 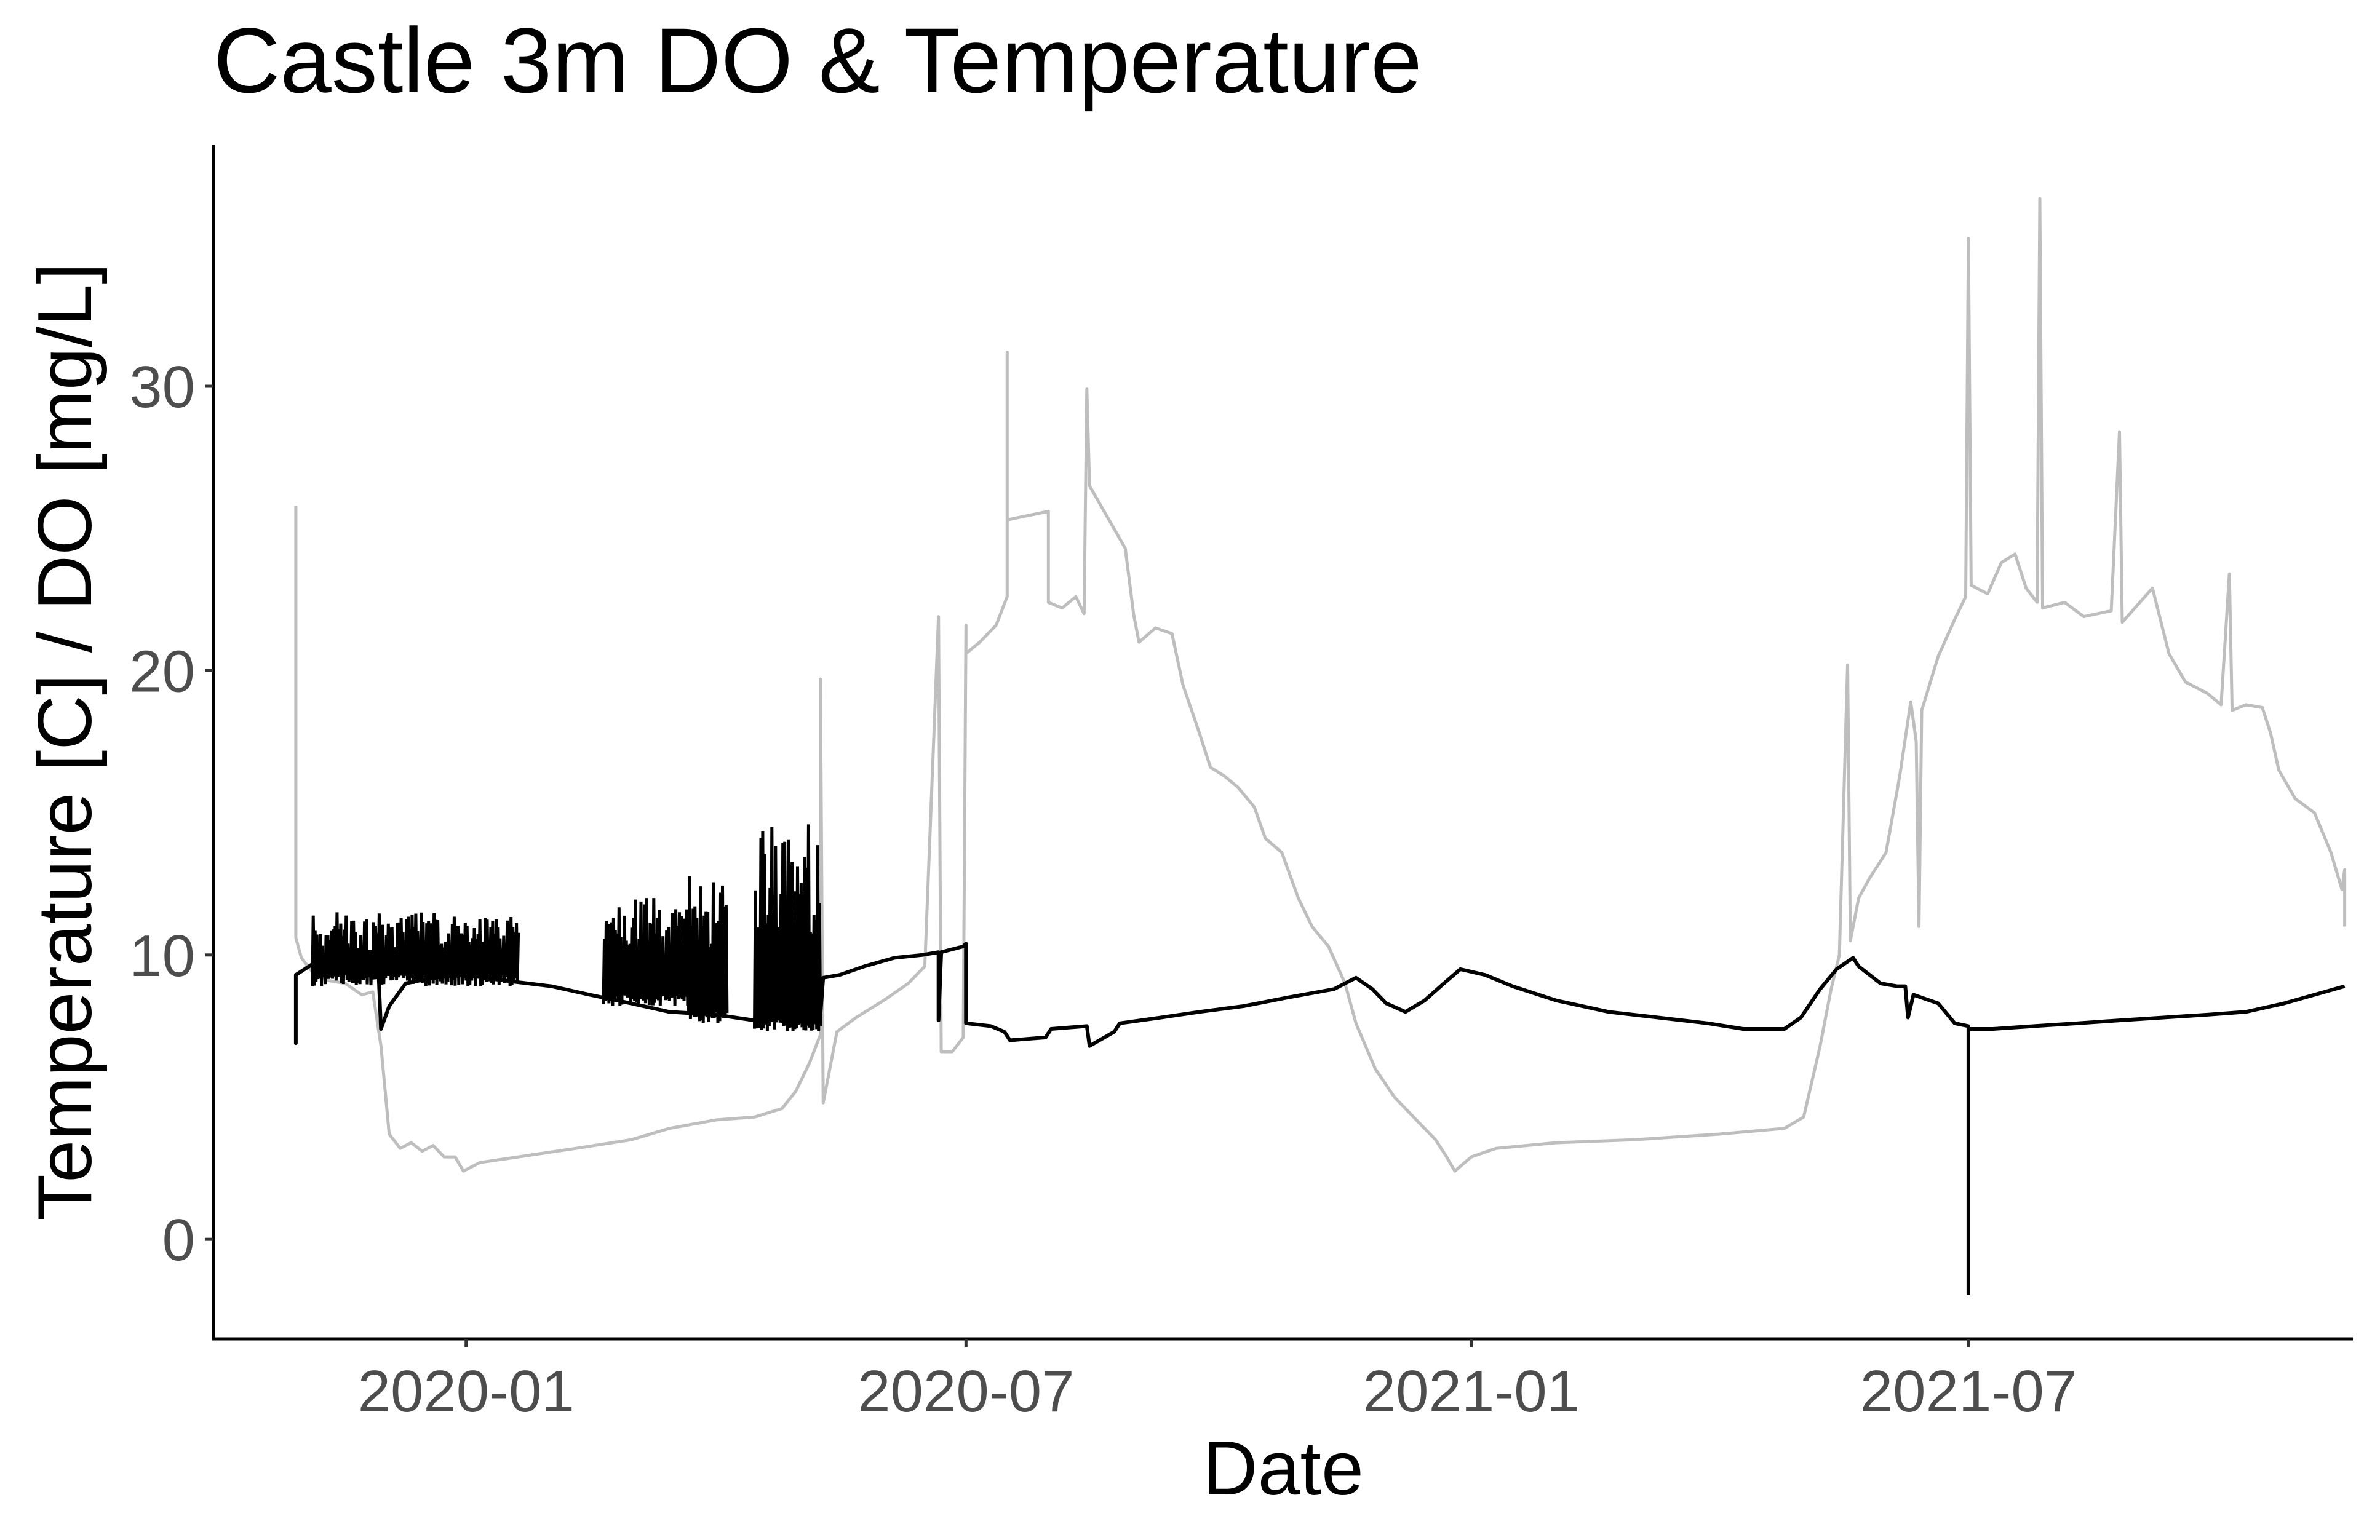 I want to click on y-axis-ticks: 0 10 20 30, so click(x=171, y=814).